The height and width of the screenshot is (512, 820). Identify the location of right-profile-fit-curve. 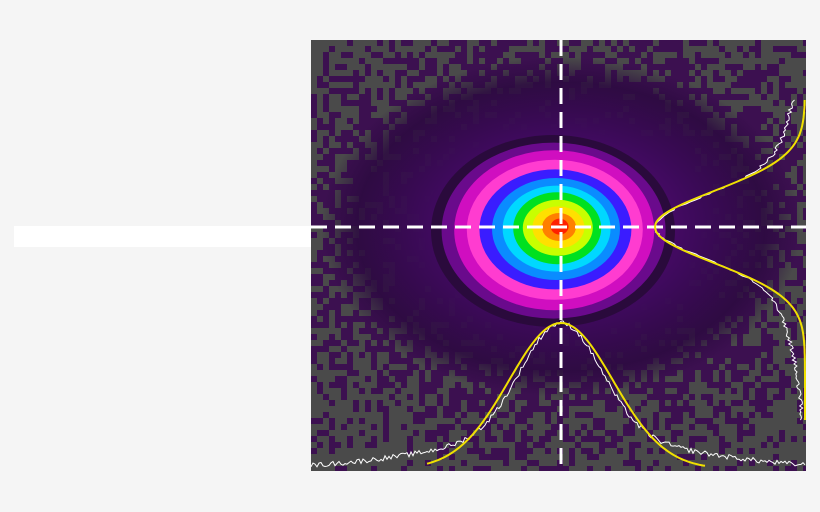
(730, 259).